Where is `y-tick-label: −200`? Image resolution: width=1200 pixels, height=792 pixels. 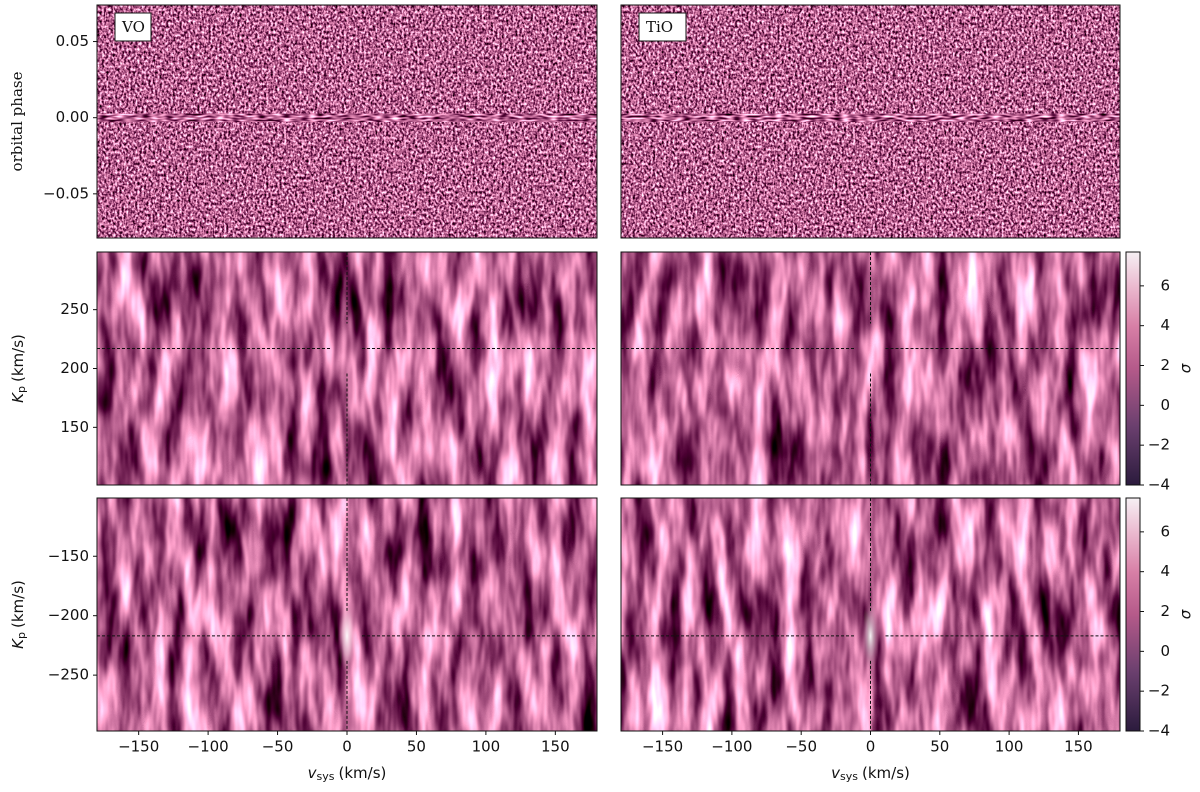
y-tick-label: −200 is located at coordinates (68, 615).